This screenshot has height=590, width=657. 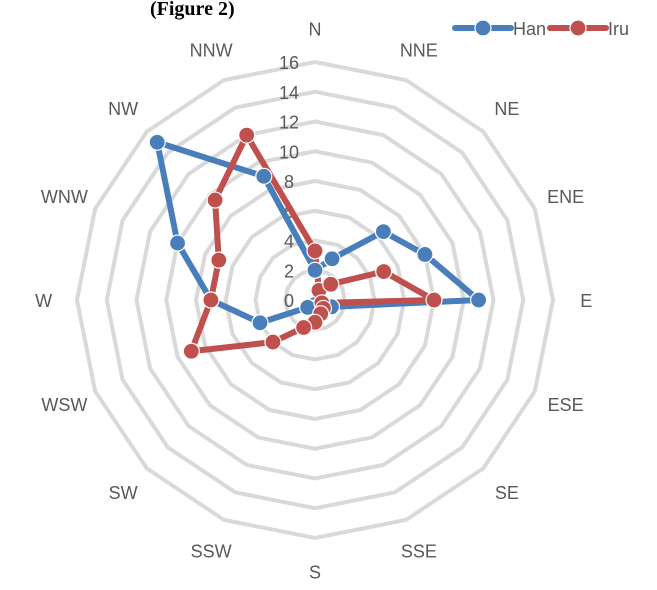 I want to click on radial-tick-label: 10, so click(x=289, y=152).